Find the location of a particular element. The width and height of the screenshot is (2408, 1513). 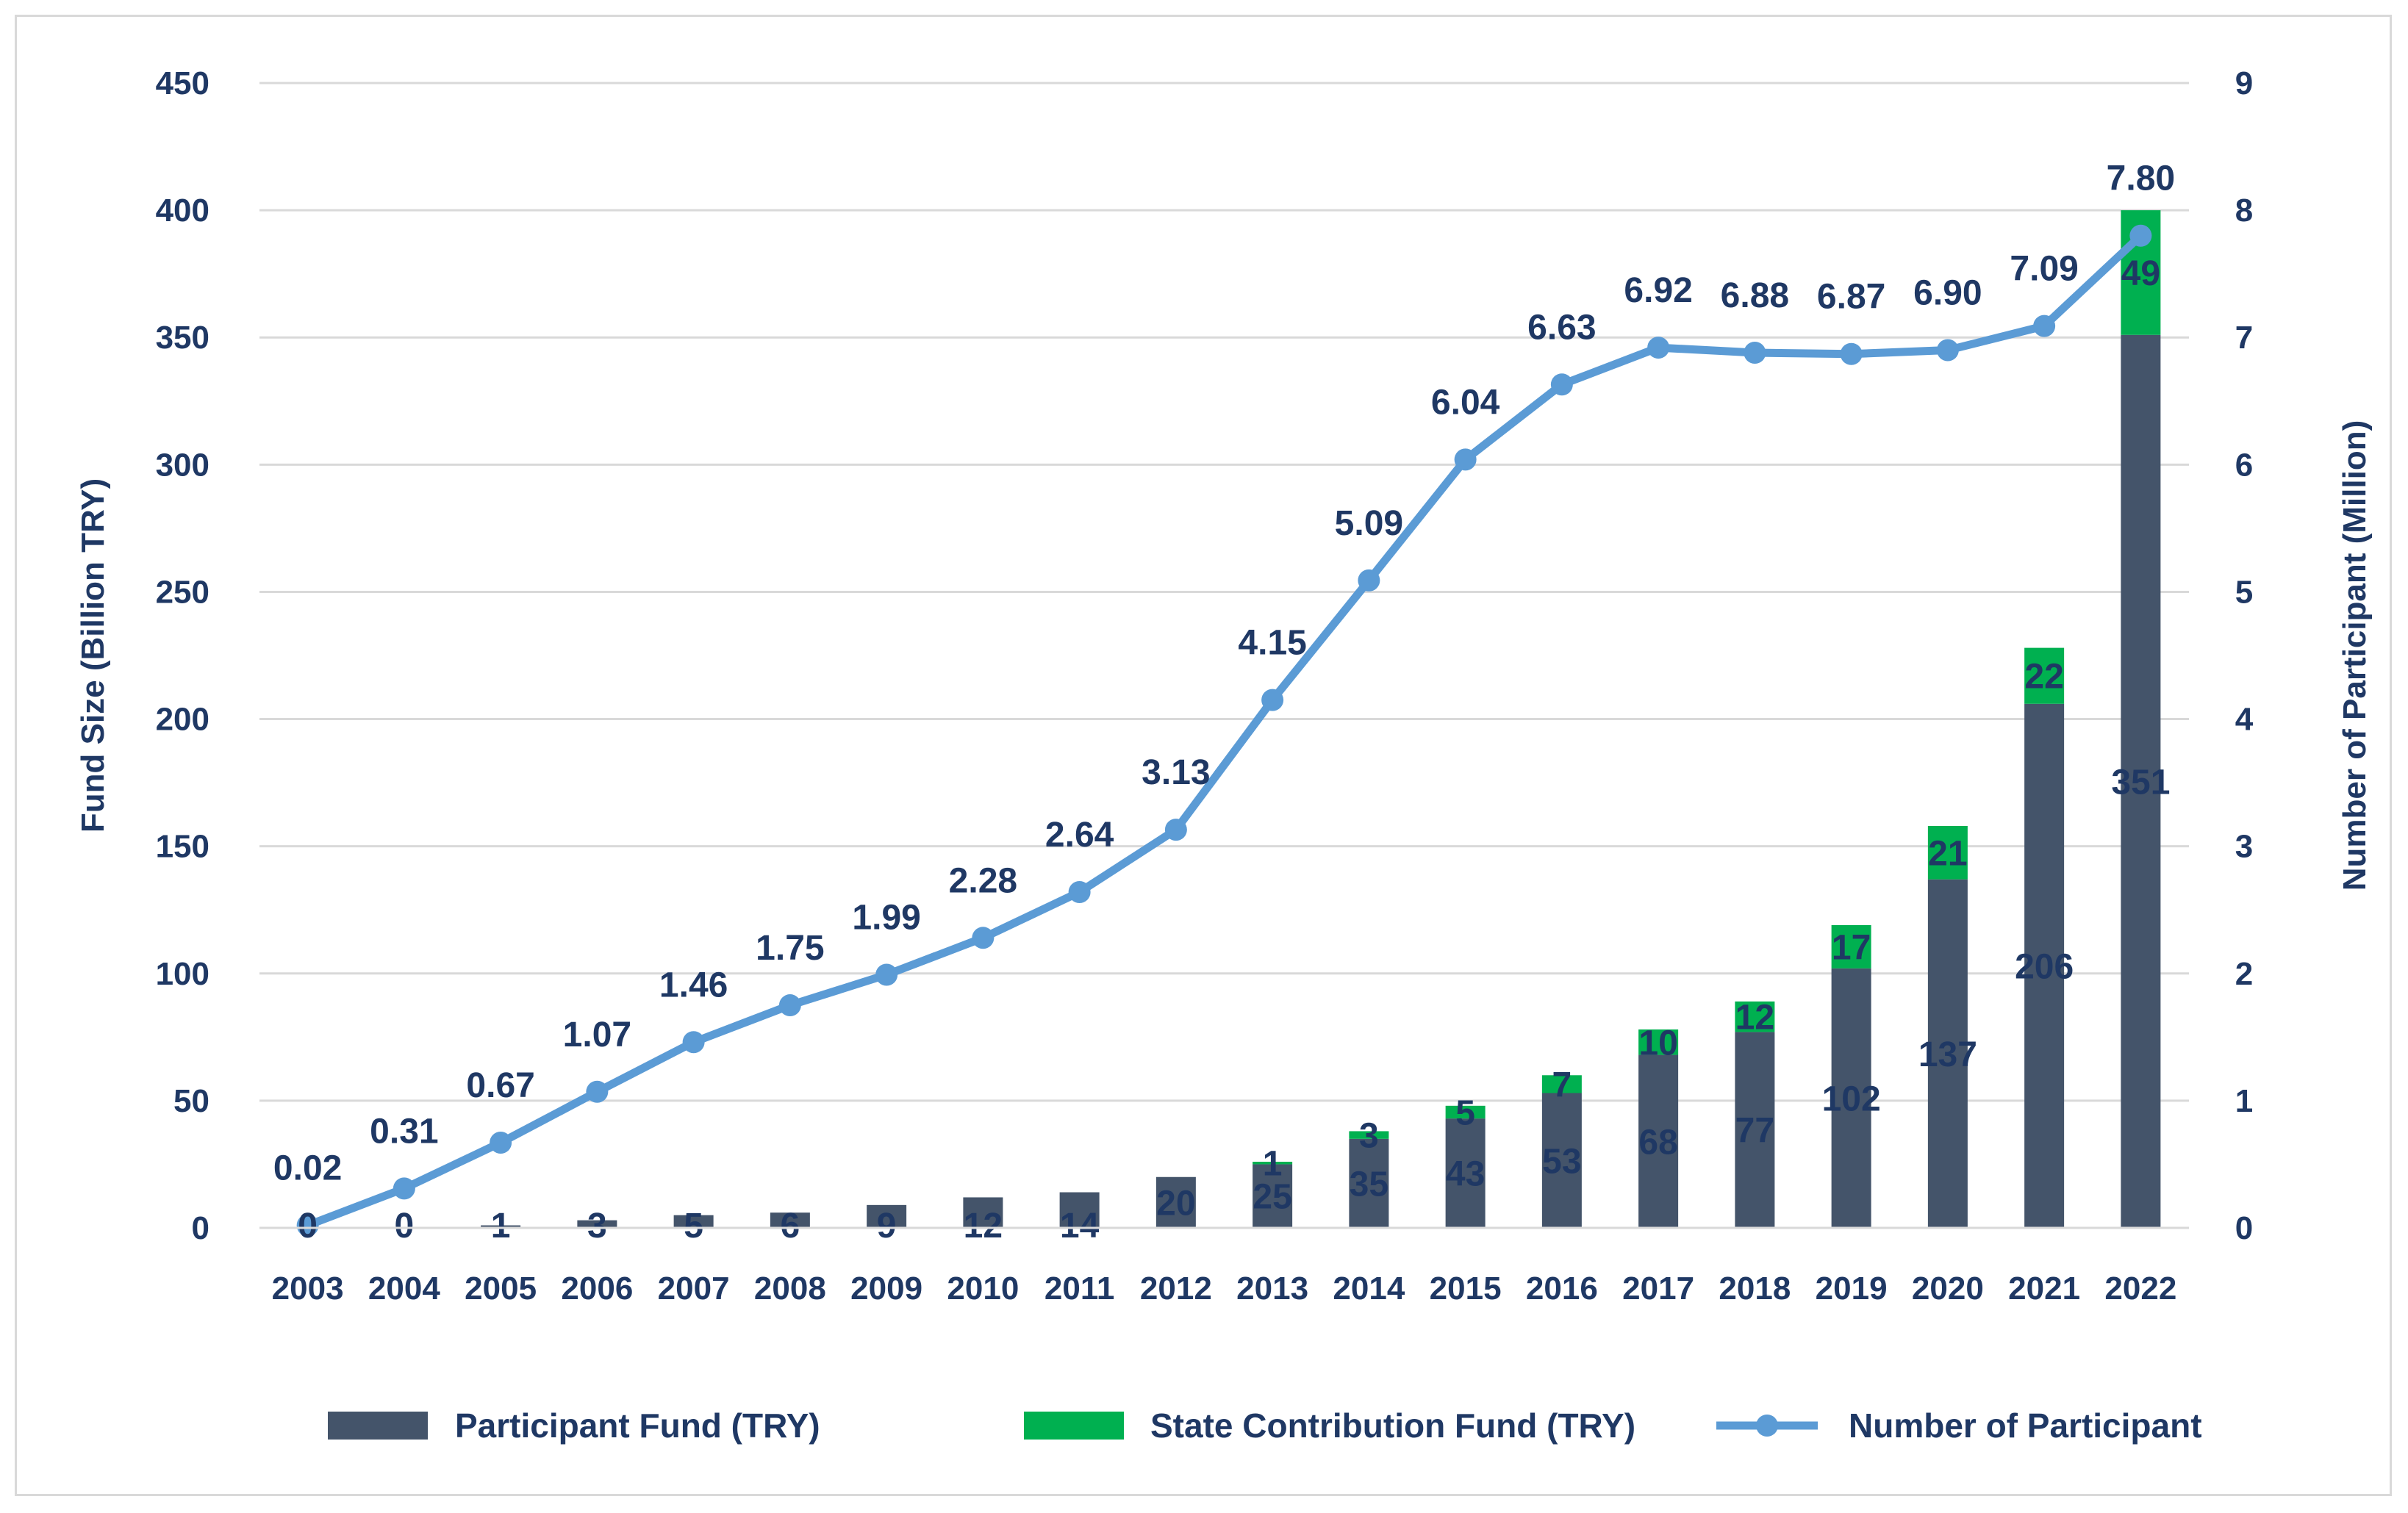

participant-fund-label: 6 is located at coordinates (791, 1226).